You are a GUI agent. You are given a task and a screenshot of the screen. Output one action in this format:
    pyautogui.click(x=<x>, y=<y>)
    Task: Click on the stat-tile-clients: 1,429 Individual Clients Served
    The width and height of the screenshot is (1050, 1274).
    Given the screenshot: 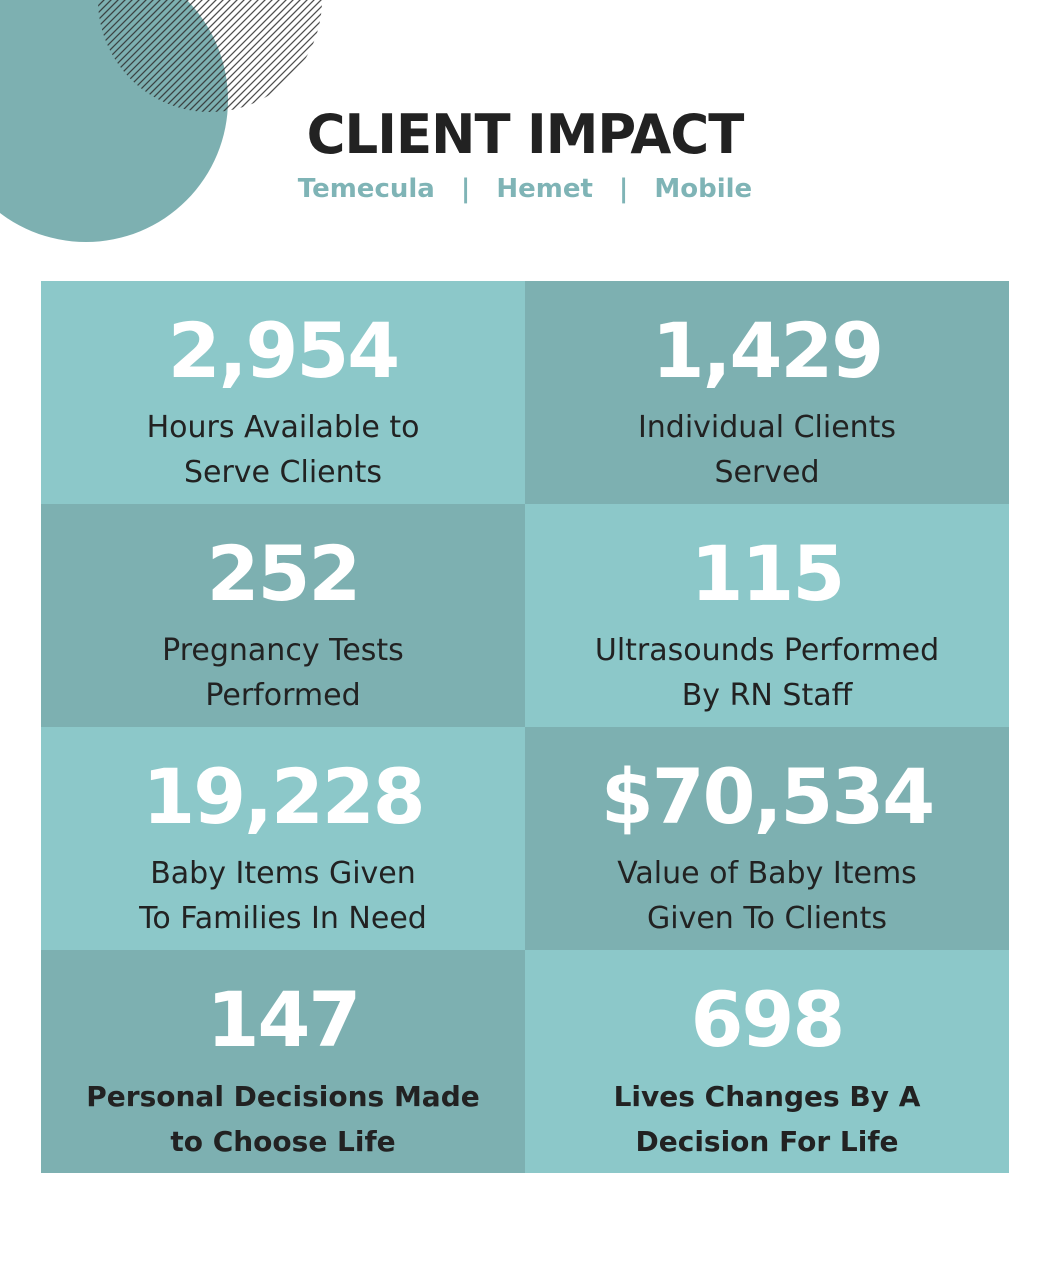 What is the action you would take?
    pyautogui.click(x=767, y=392)
    